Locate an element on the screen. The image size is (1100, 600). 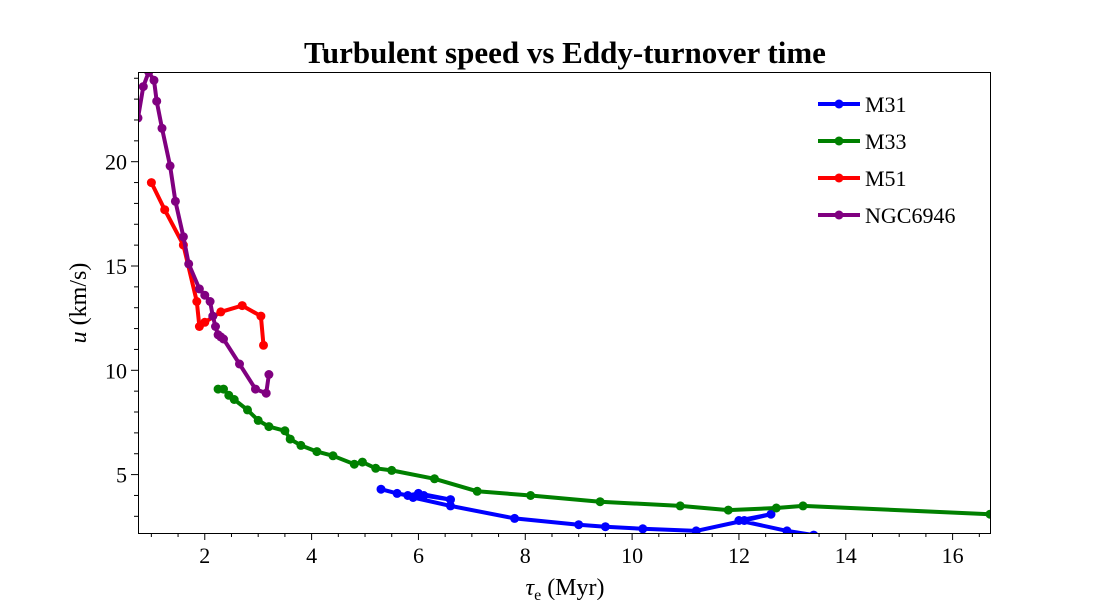
y-tick-label: 15 is located at coordinates (116, 266).